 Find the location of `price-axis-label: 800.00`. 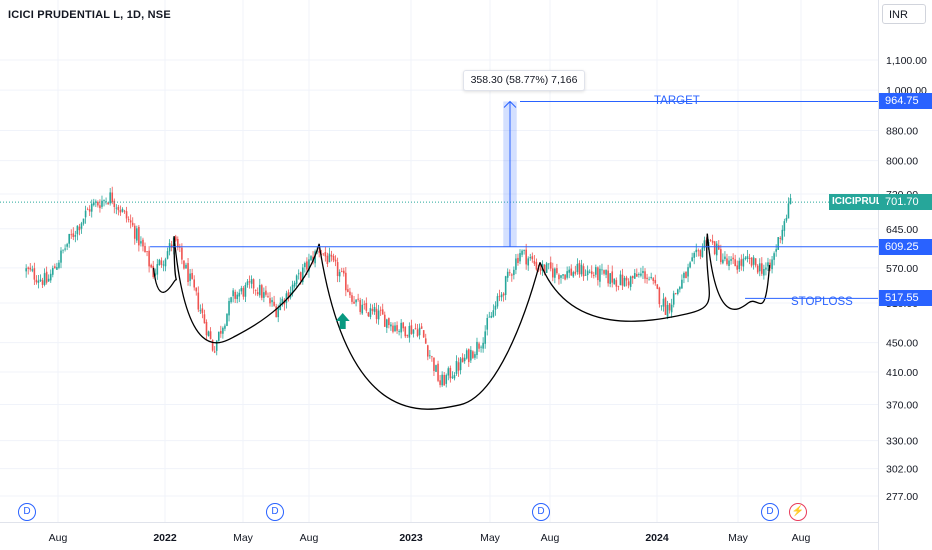

price-axis-label: 800.00 is located at coordinates (902, 162).